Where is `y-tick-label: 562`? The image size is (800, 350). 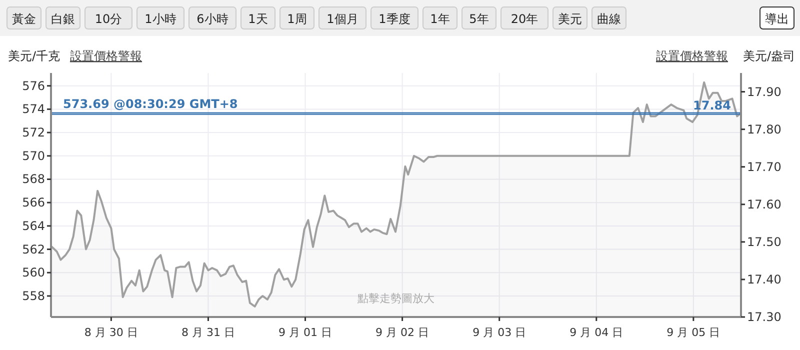
y-tick-label: 562 is located at coordinates (33, 249).